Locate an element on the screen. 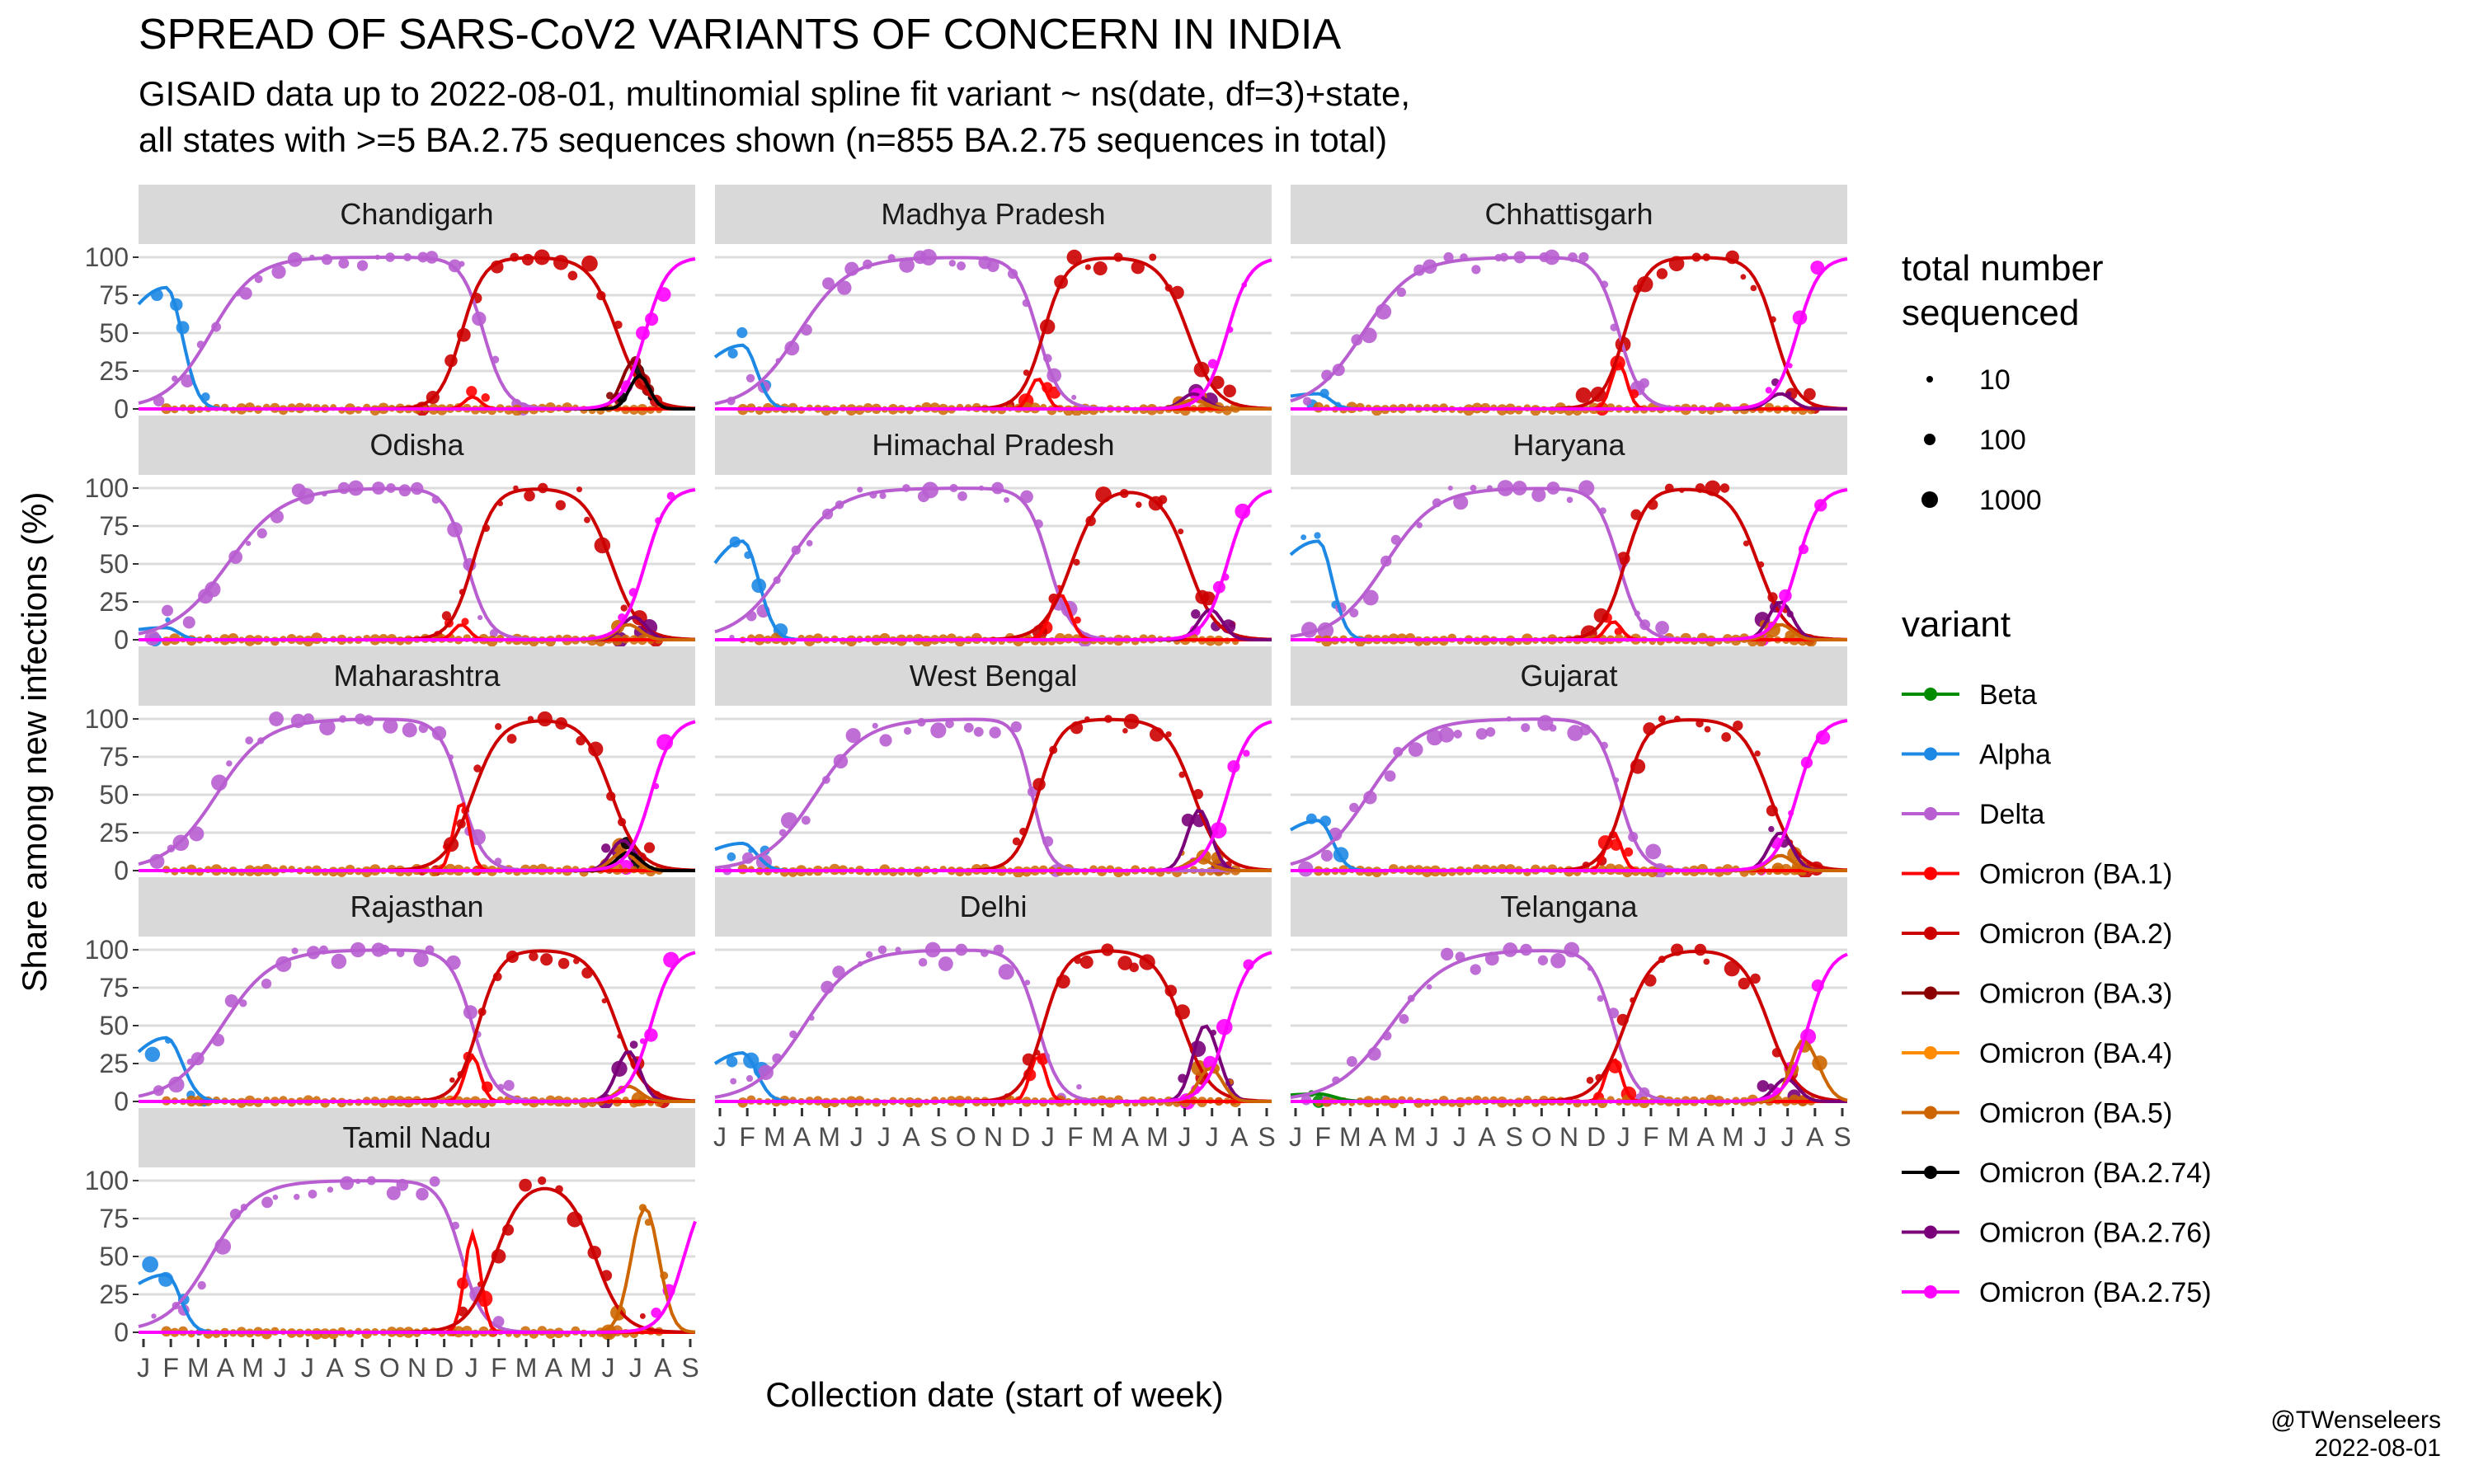 This screenshot has width=2474, height=1484. y-tick-label: 75 is located at coordinates (114, 1218).